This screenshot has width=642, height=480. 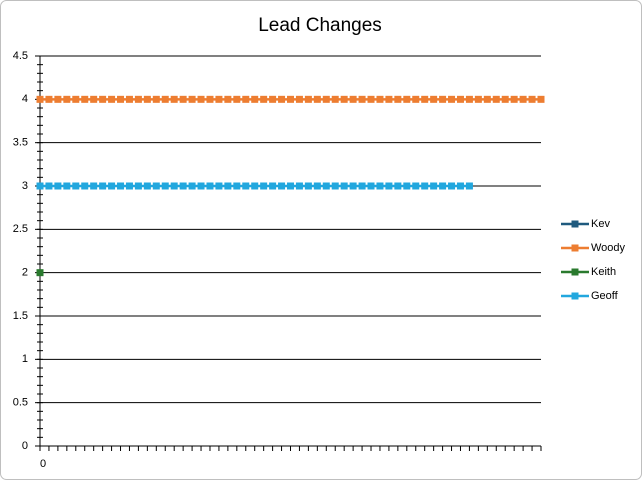 What do you see at coordinates (603, 272) in the screenshot?
I see `legend-label: Keith` at bounding box center [603, 272].